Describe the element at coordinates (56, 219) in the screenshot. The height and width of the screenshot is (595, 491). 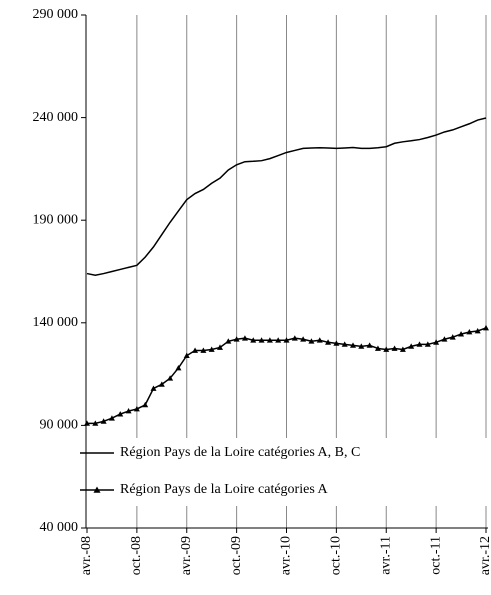
I see `y-tick-label: 190 000` at that location.